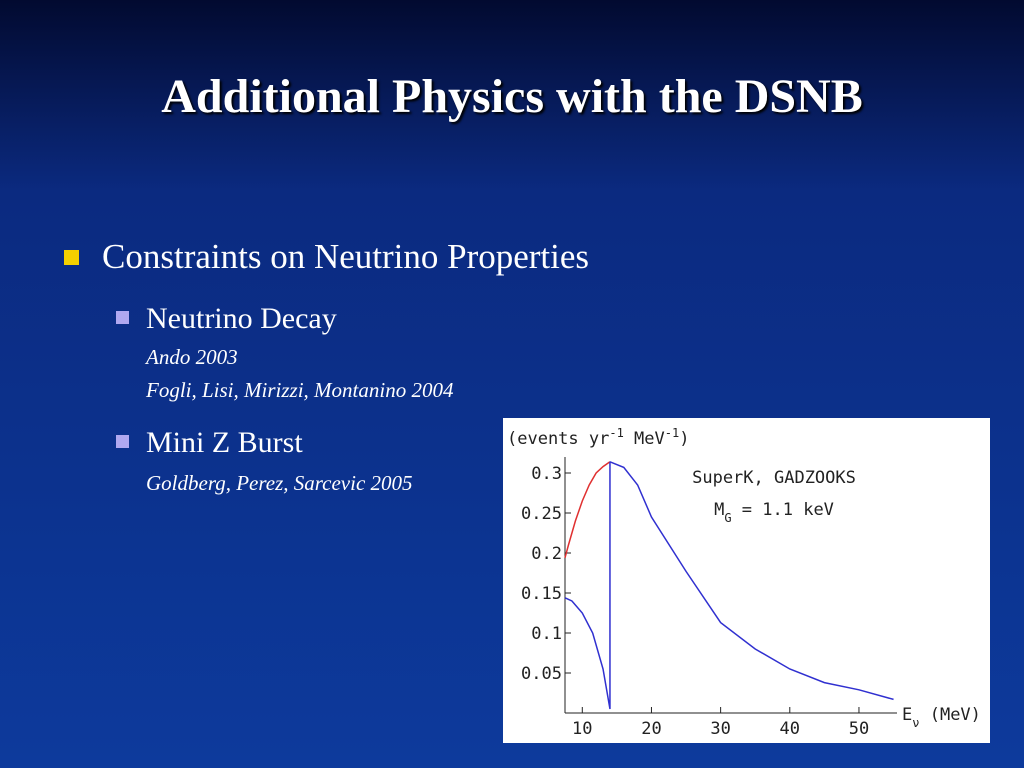 This screenshot has height=768, width=1024. Describe the element at coordinates (541, 514) in the screenshot. I see `y-tick-label: 0.25` at that location.